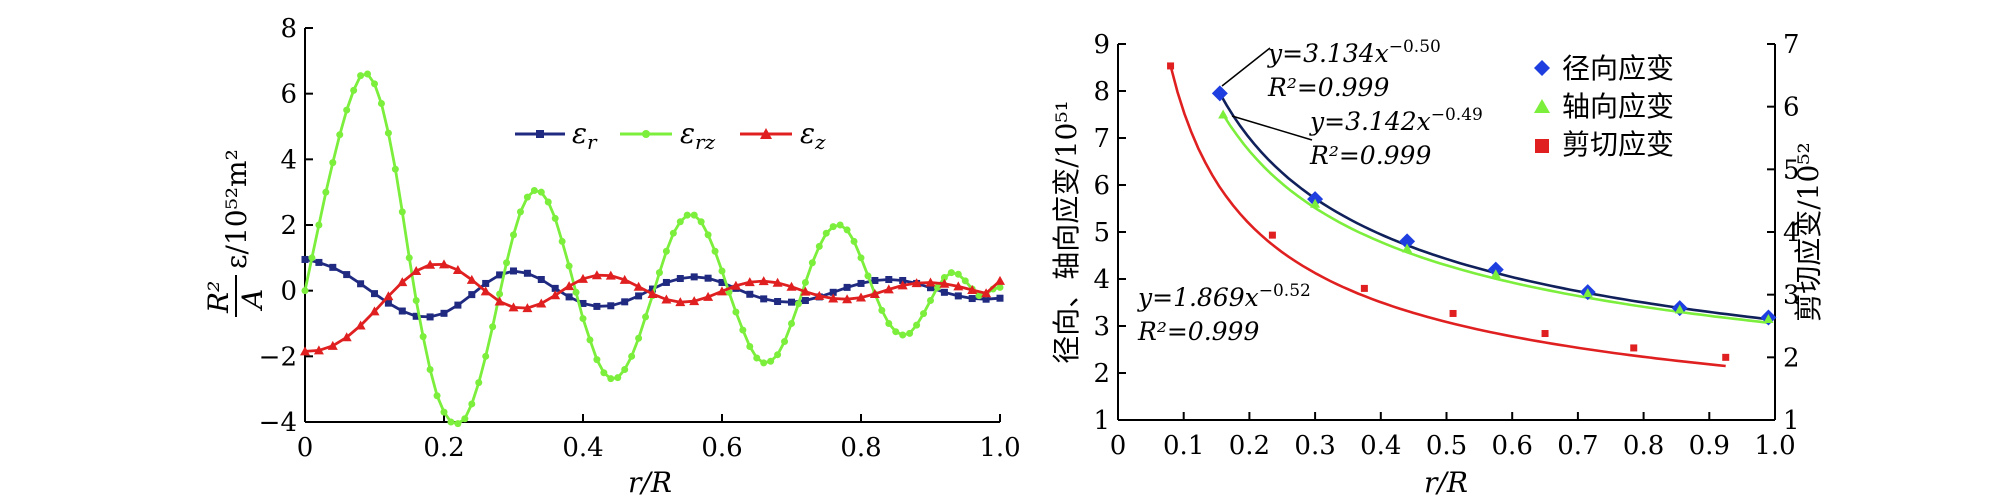 This screenshot has width=2008, height=500. Describe the element at coordinates (1101, 374) in the screenshot. I see `left-y-tick-label: 2` at that location.